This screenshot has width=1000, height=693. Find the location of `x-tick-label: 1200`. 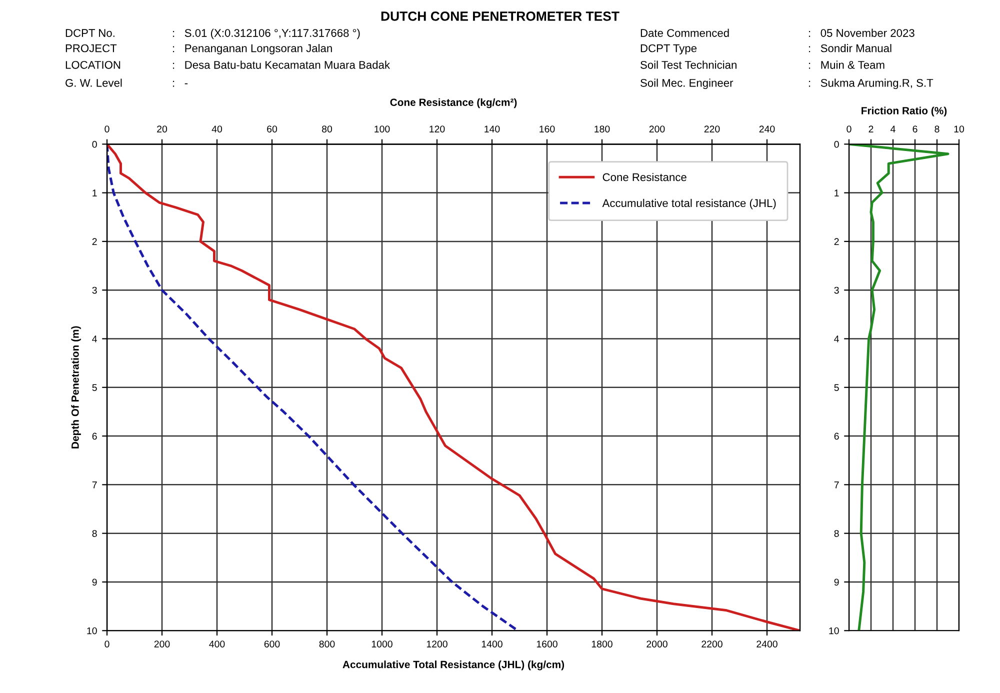

x-tick-label: 1200 is located at coordinates (437, 644).